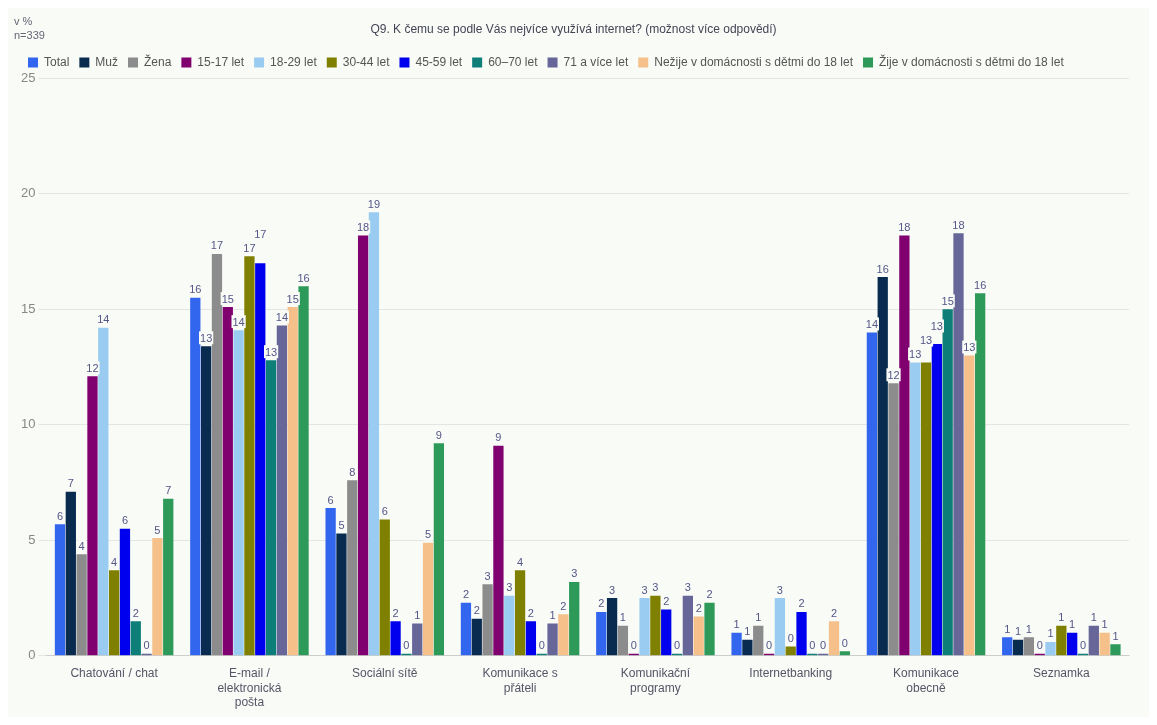  Describe the element at coordinates (28, 308) in the screenshot. I see `y-tick-label: 15` at that location.